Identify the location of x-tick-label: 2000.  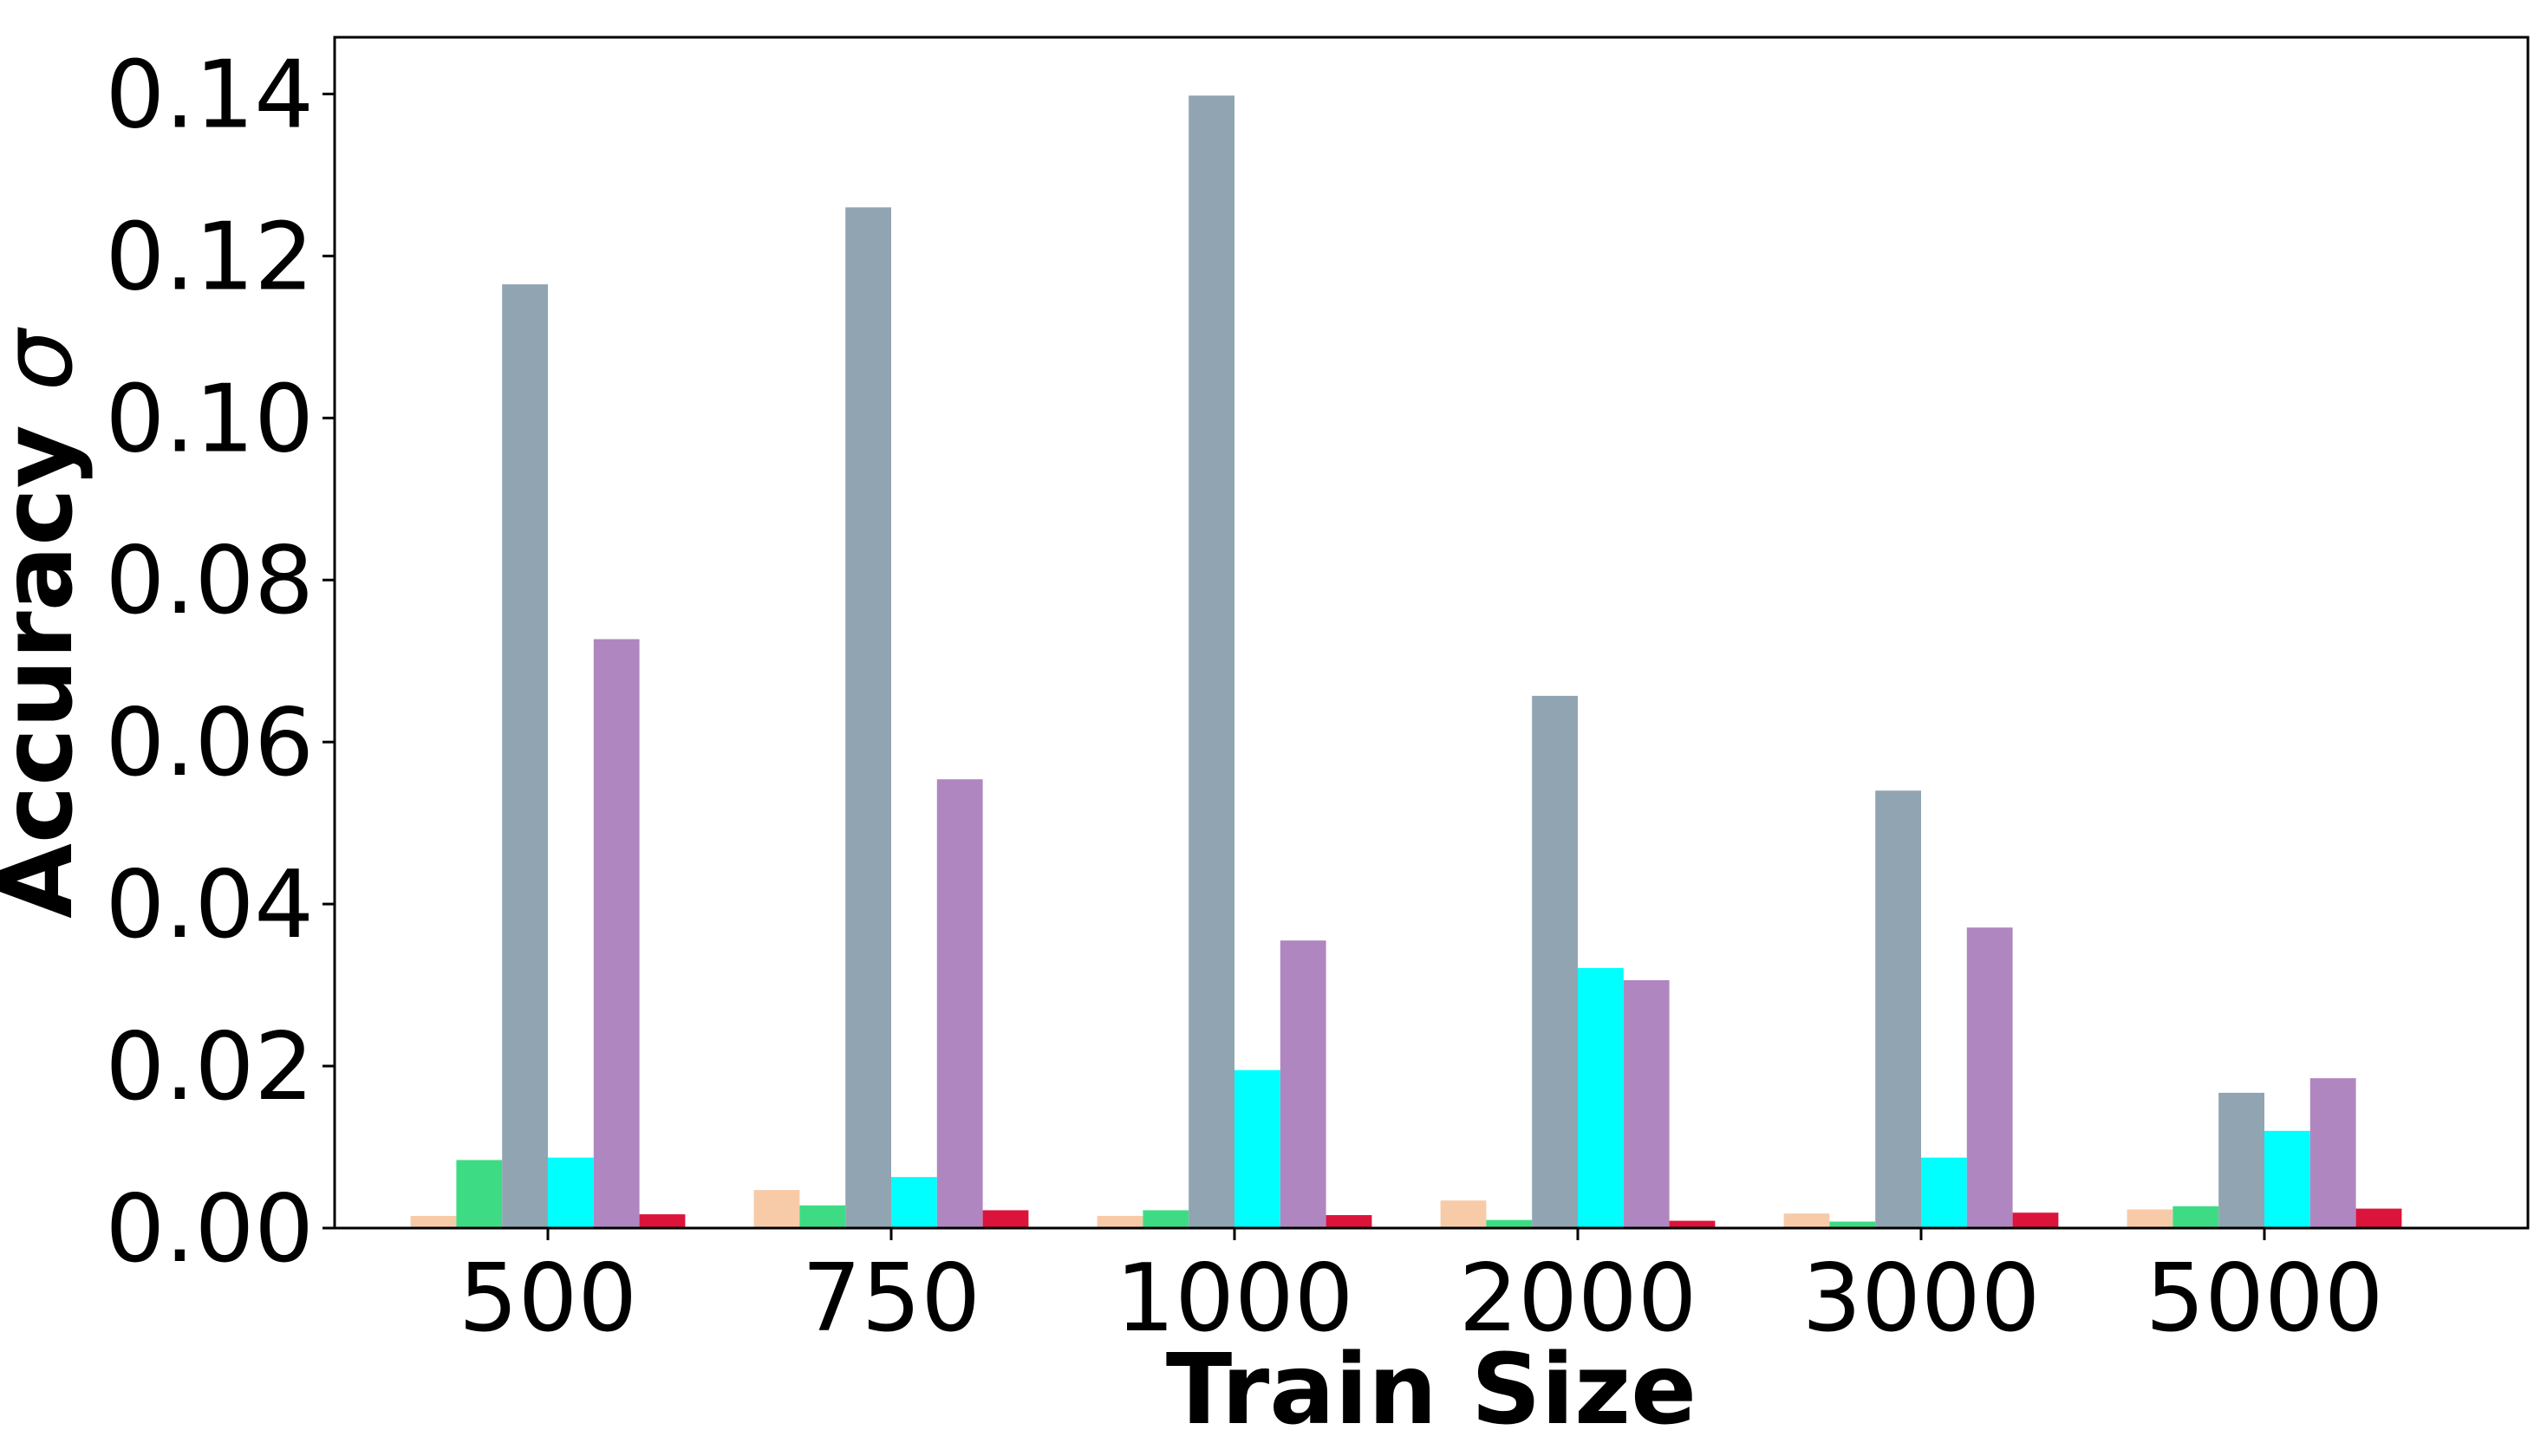
(1578, 1299).